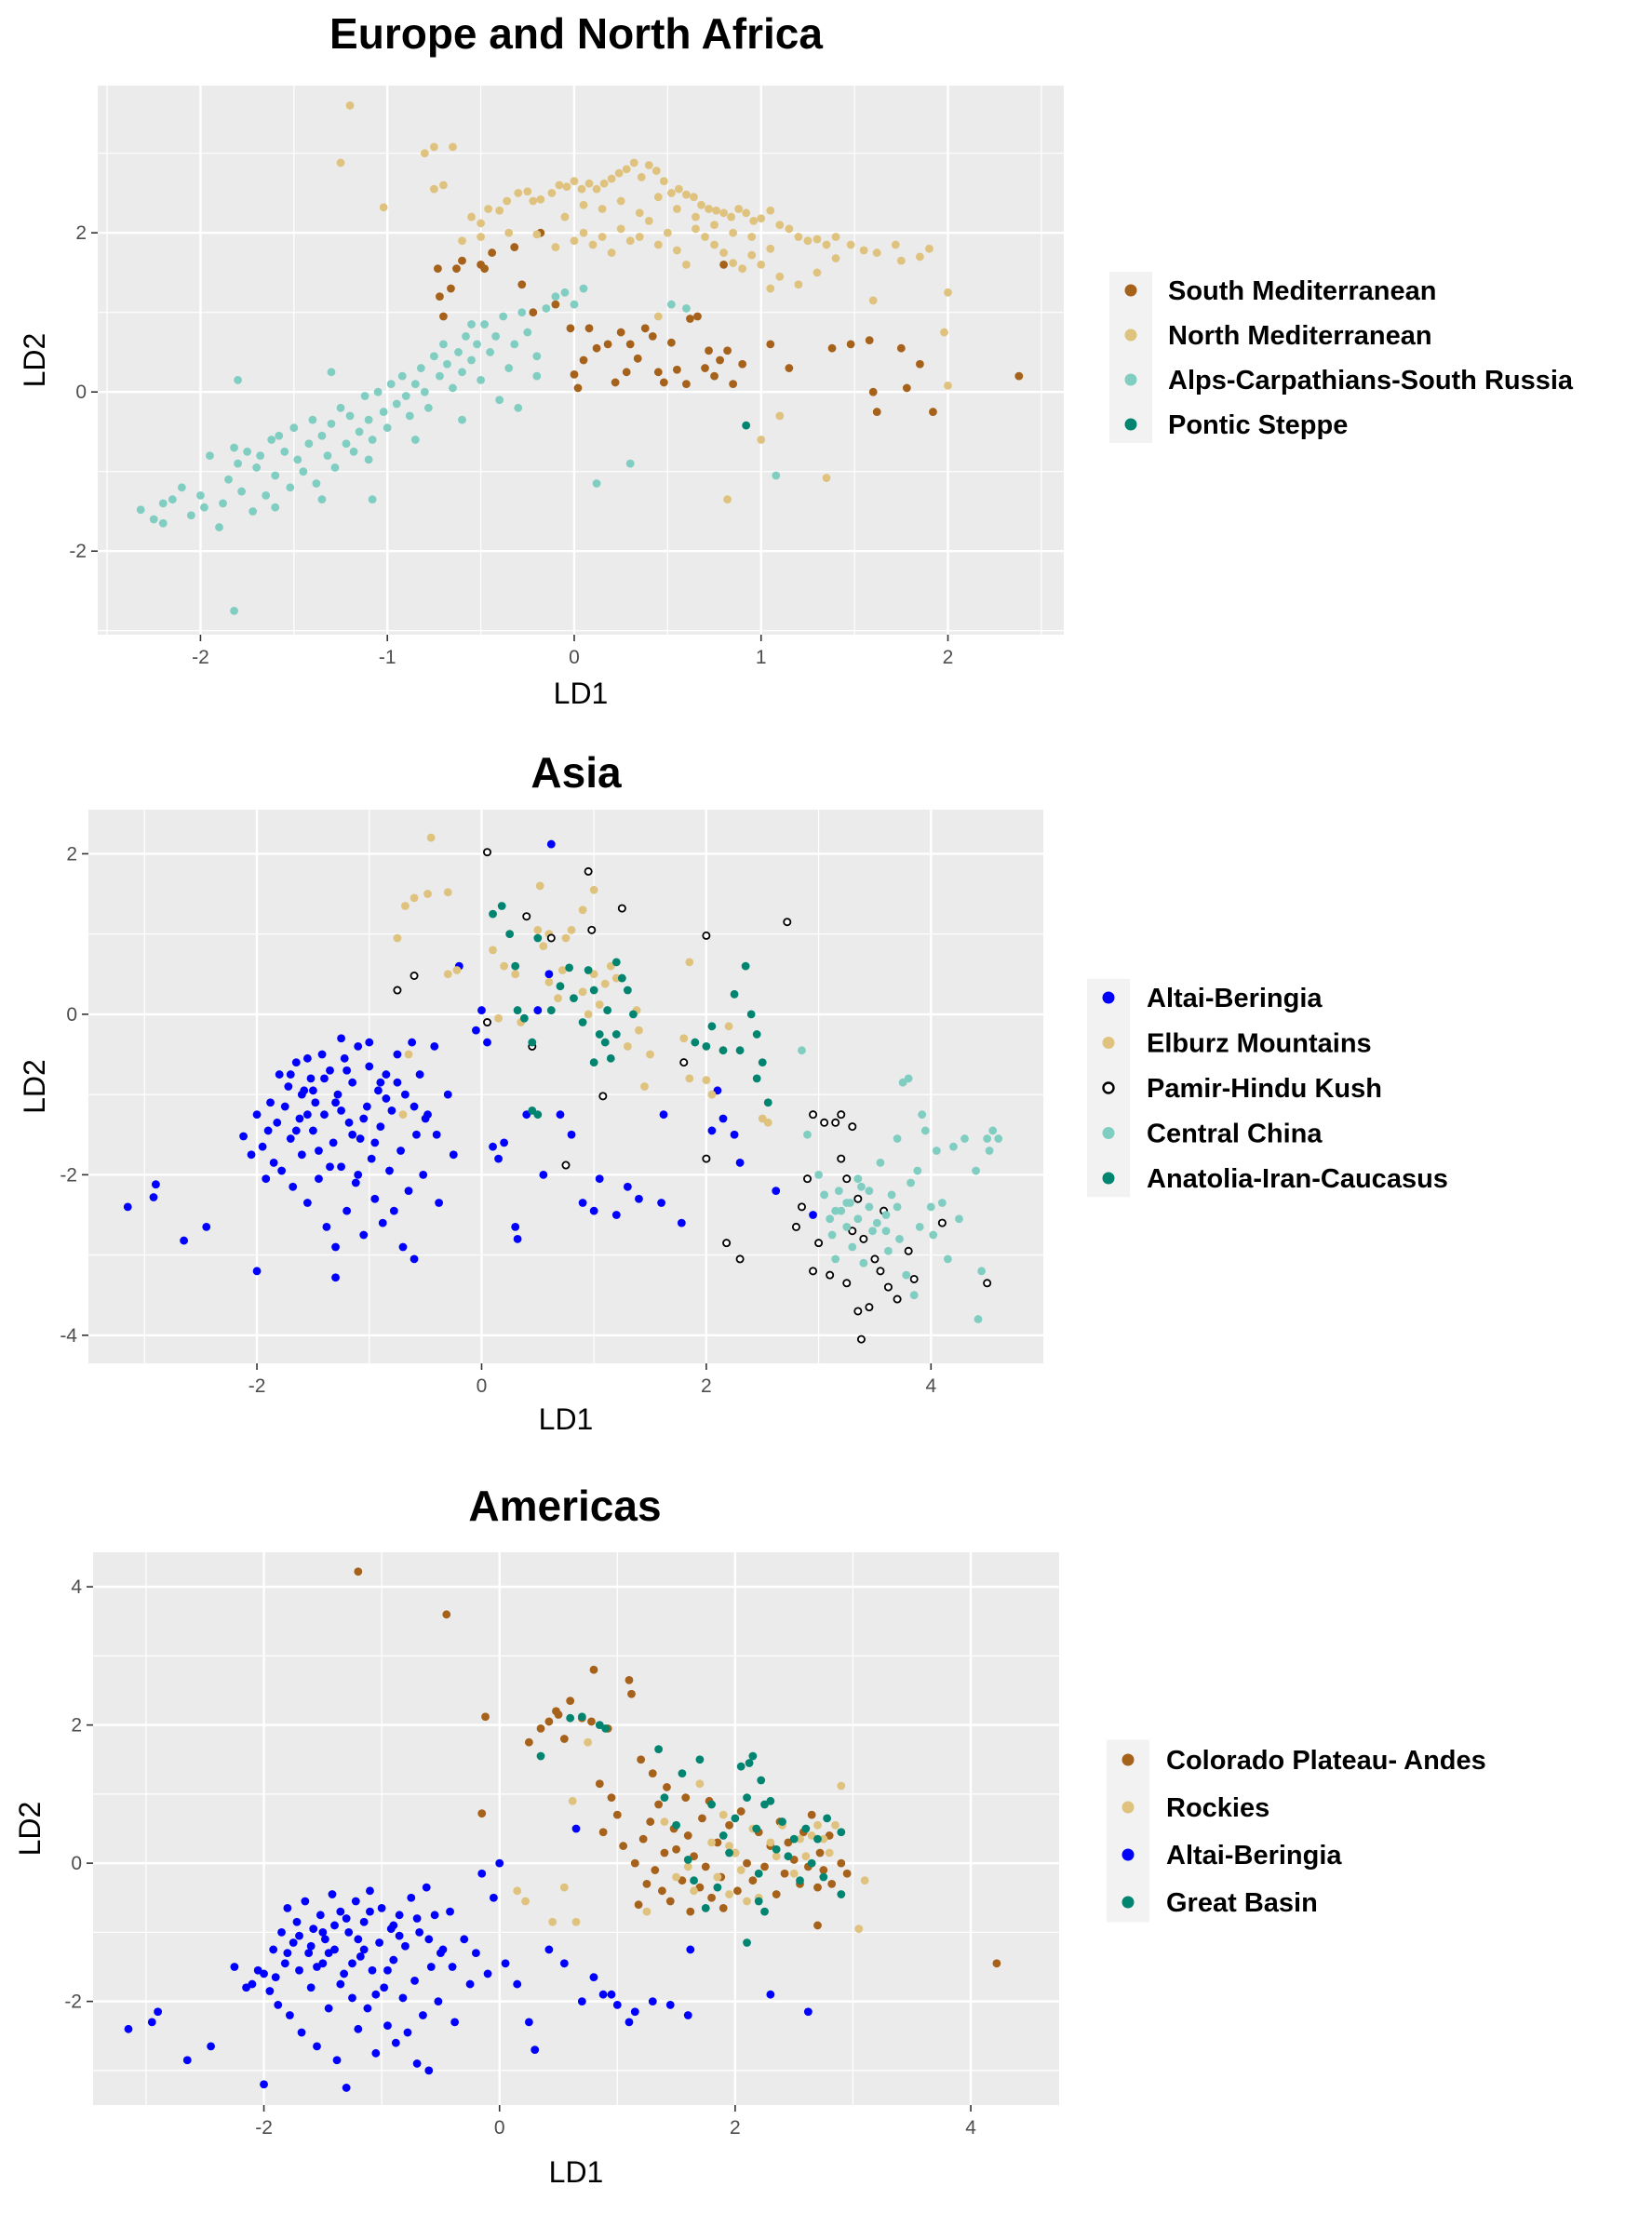 The image size is (1652, 2213). I want to click on series-anatolia-iran-caucasus, so click(631, 1011).